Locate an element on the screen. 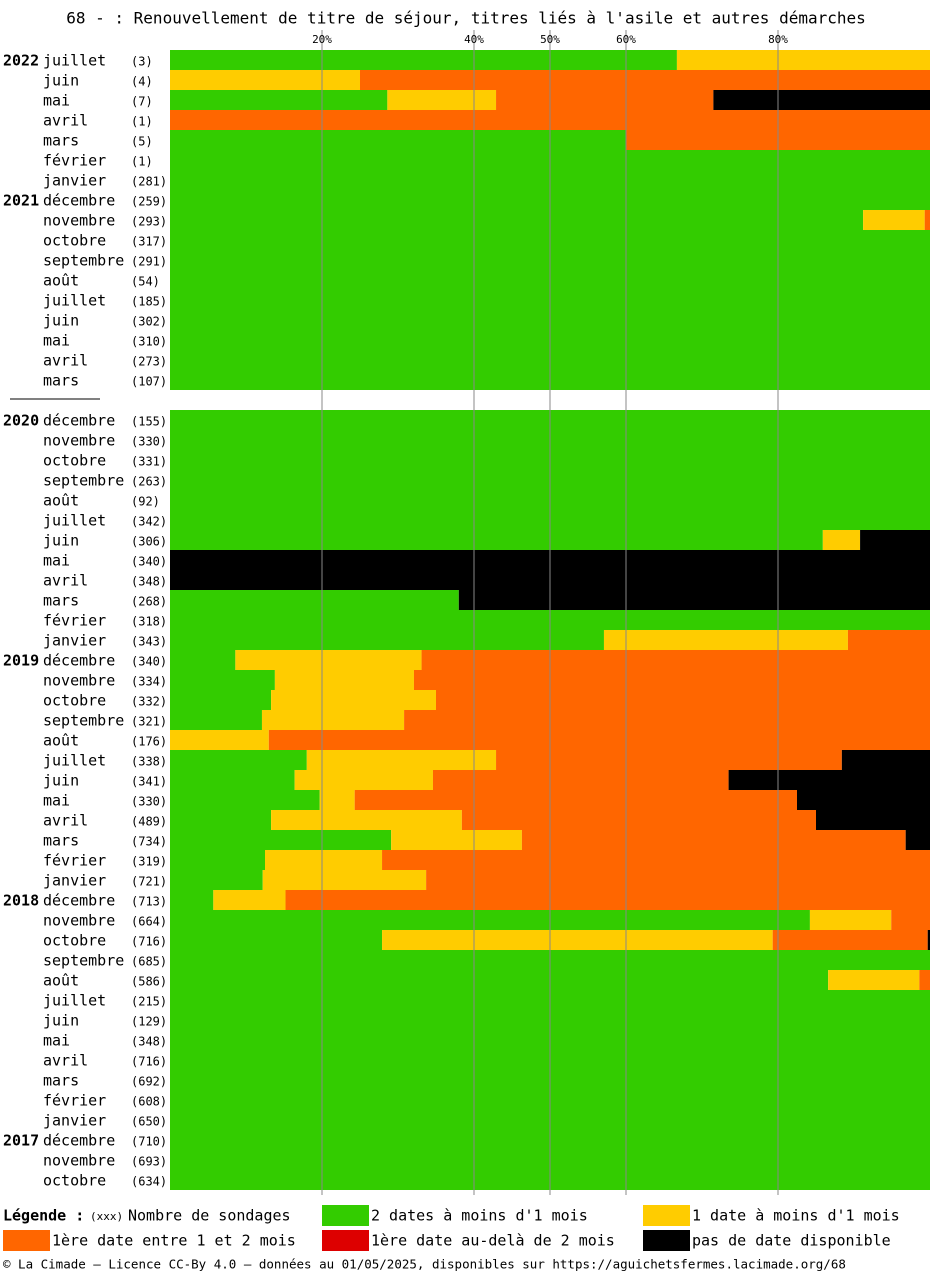  x-tick-label: 20% is located at coordinates (322, 39).